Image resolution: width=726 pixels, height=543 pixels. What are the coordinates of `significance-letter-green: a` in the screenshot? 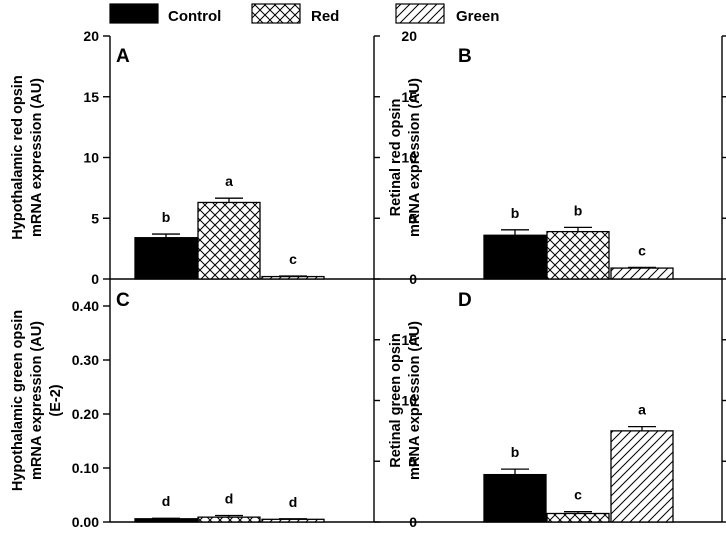 It's located at (642, 410).